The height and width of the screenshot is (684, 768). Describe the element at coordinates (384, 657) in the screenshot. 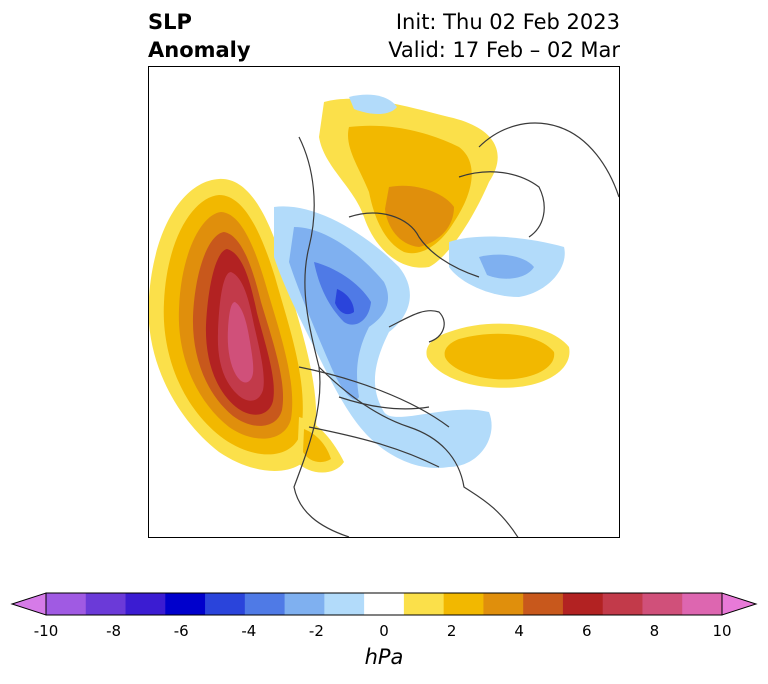

I see `colorbar-units: hPa` at that location.